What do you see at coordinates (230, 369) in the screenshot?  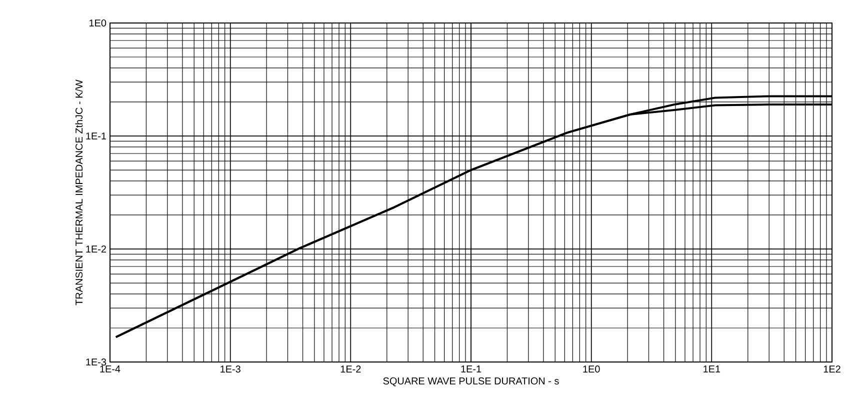 I see `x-tick-label: 1E-3` at bounding box center [230, 369].